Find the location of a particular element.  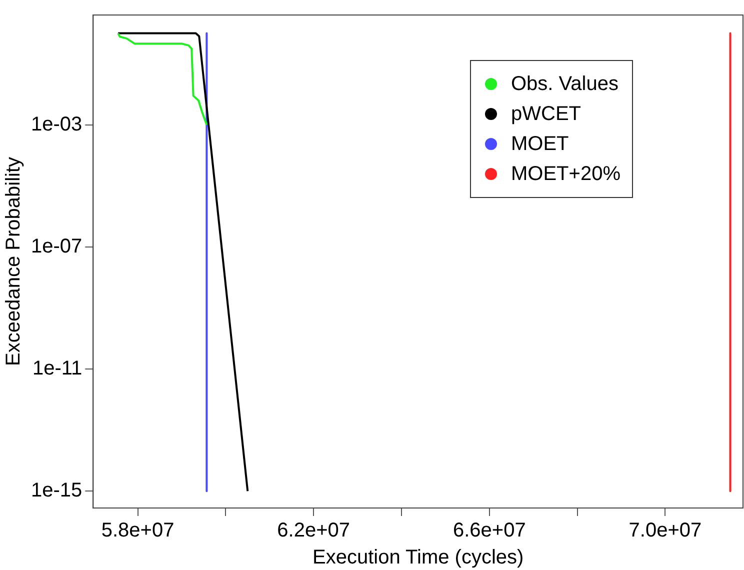

x-axis-title: Execution Time (cycles) is located at coordinates (418, 557).